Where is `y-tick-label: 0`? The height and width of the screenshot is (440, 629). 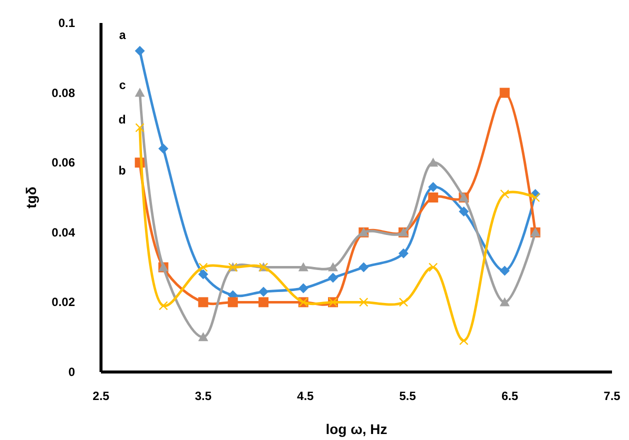
y-tick-label: 0 is located at coordinates (72, 372).